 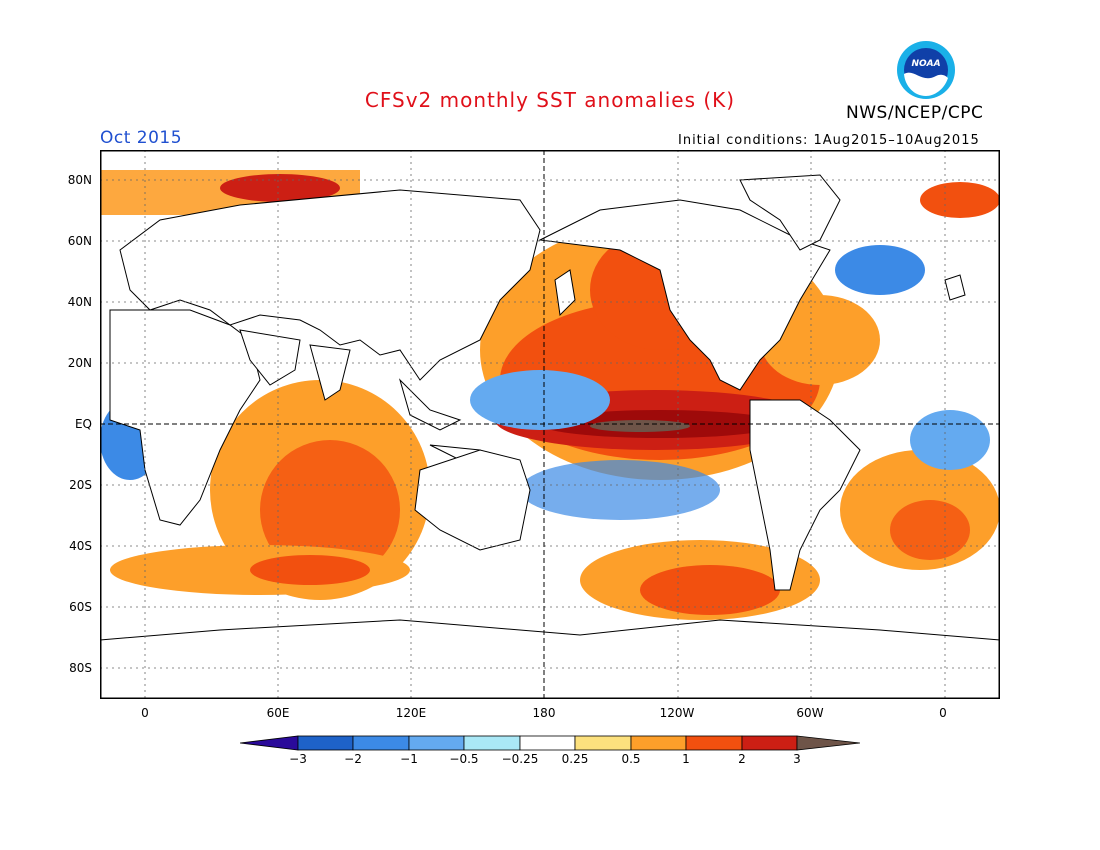 What do you see at coordinates (575, 759) in the screenshot?
I see `colorbar-label-025: 0.25` at bounding box center [575, 759].